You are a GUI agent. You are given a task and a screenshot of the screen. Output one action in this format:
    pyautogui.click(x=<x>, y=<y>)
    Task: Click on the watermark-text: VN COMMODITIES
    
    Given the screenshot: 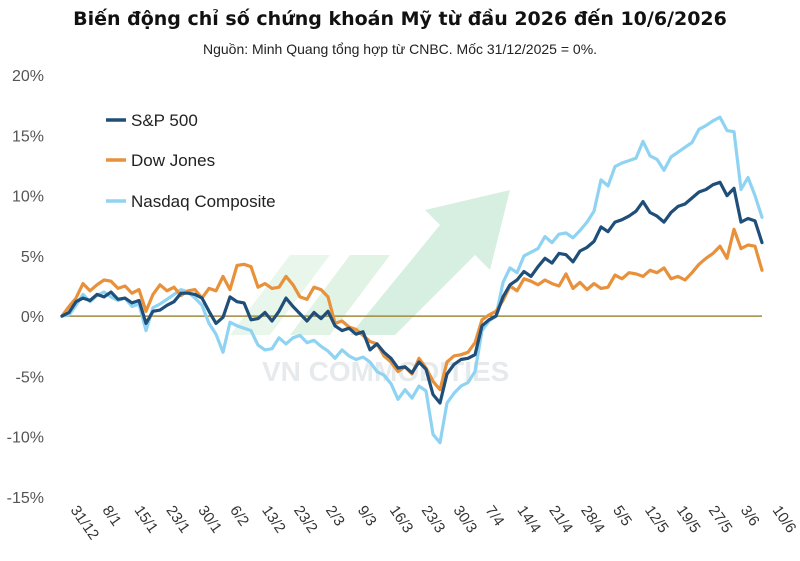 What is the action you would take?
    pyautogui.click(x=385, y=371)
    